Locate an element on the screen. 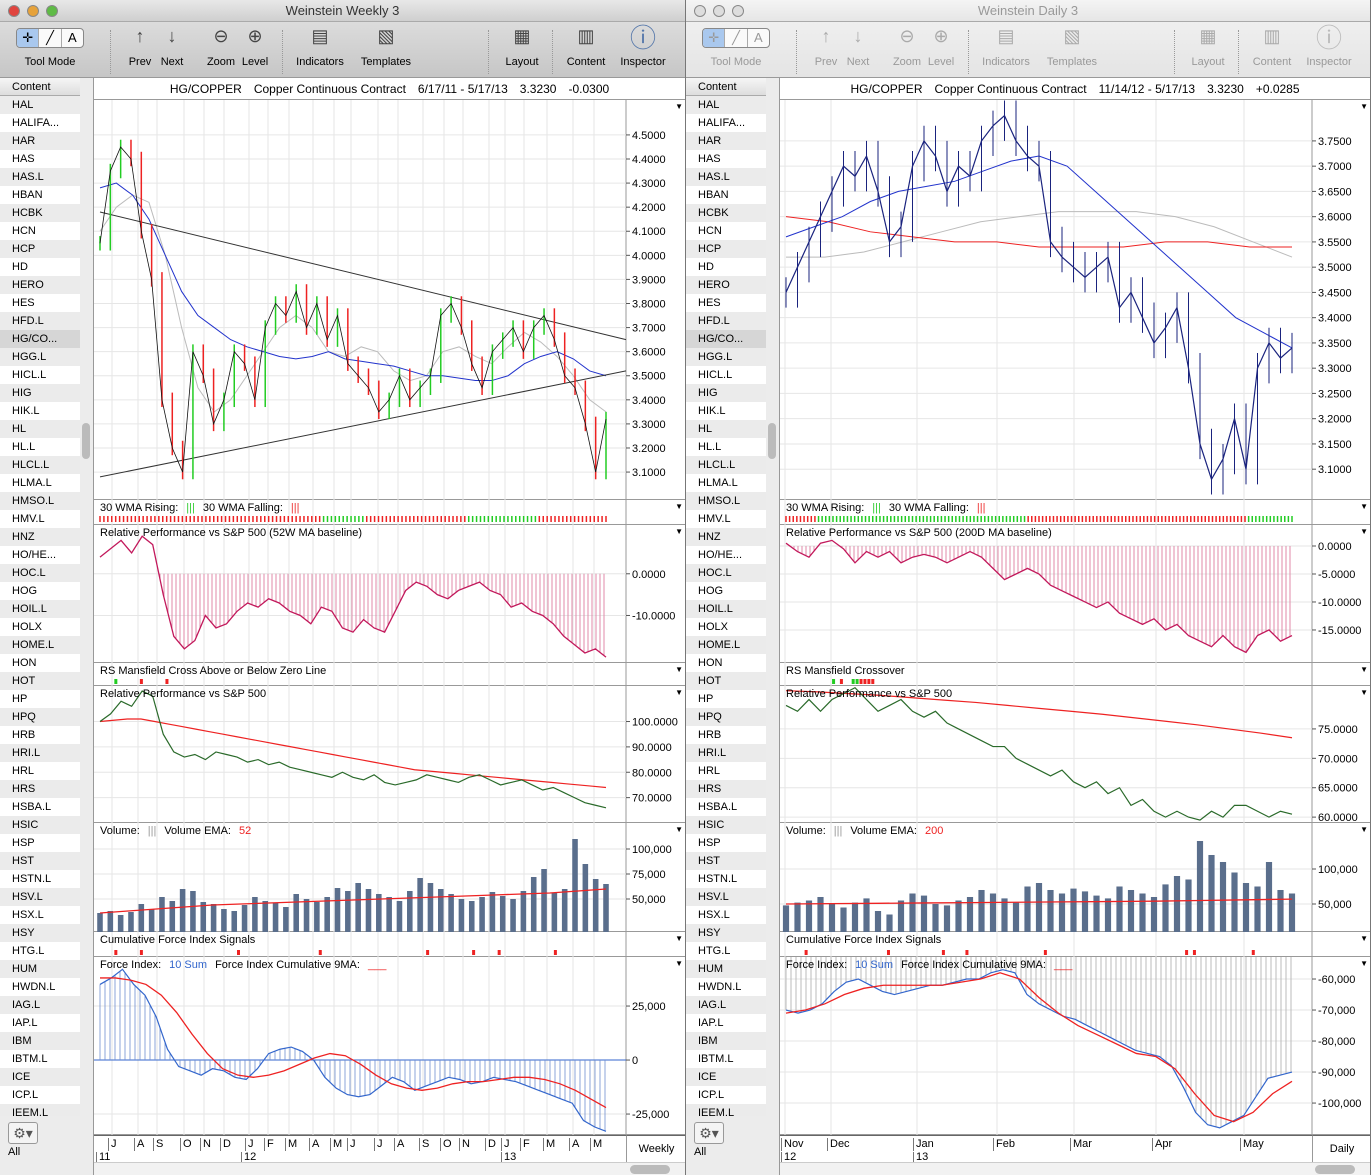  layout-button: ▦ Layout is located at coordinates (1208, 45).